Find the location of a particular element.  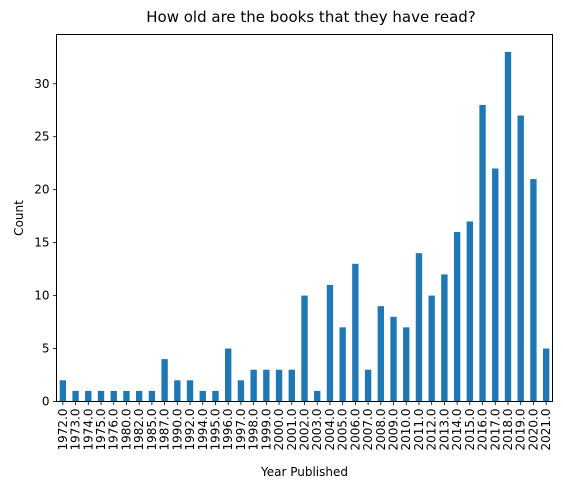

bar-2012.0 is located at coordinates (431, 348).